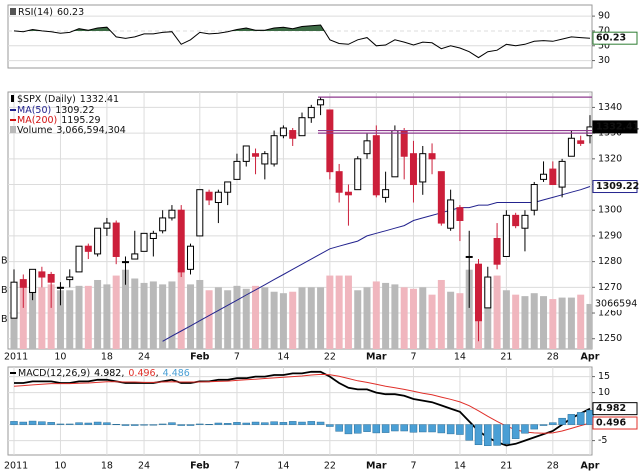 The width and height of the screenshot is (640, 475). I want to click on y-tick-label: 1340, so click(610, 107).